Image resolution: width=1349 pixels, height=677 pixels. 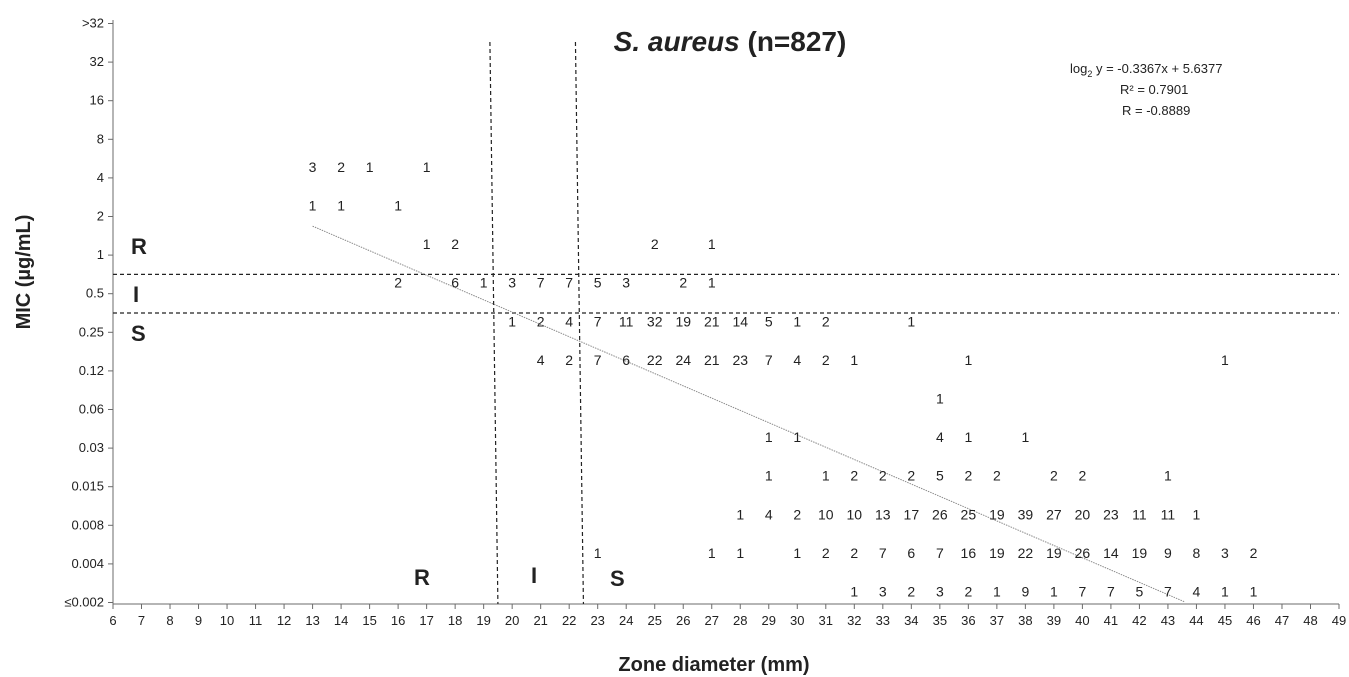 What do you see at coordinates (579, 323) in the screenshot?
I see `breakpoint-line-susceptible-zone` at bounding box center [579, 323].